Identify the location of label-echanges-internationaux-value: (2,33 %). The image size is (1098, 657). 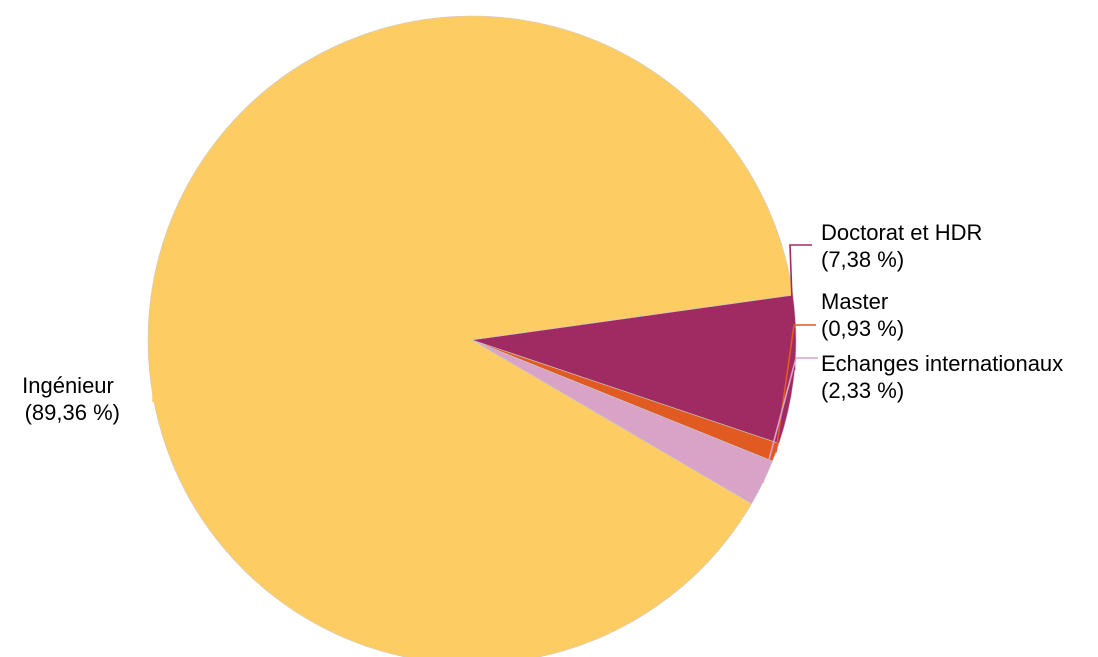
(862, 390).